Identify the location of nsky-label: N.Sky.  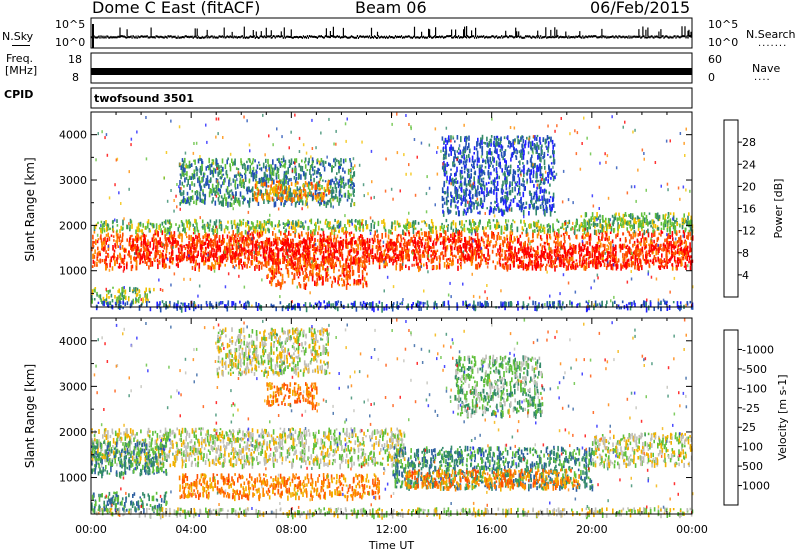
(18, 36).